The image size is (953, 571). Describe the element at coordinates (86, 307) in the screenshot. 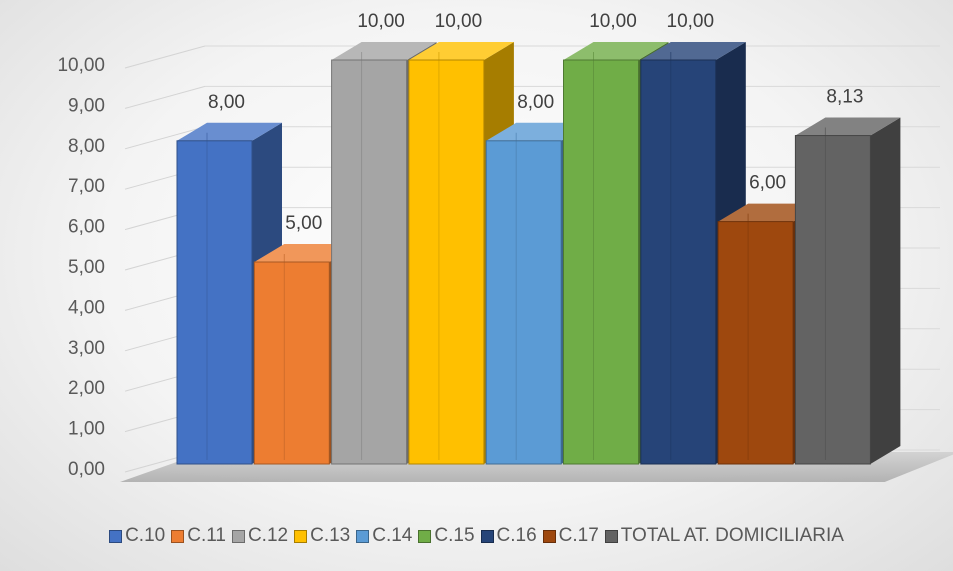

I see `y-tick-label: 4,00` at that location.